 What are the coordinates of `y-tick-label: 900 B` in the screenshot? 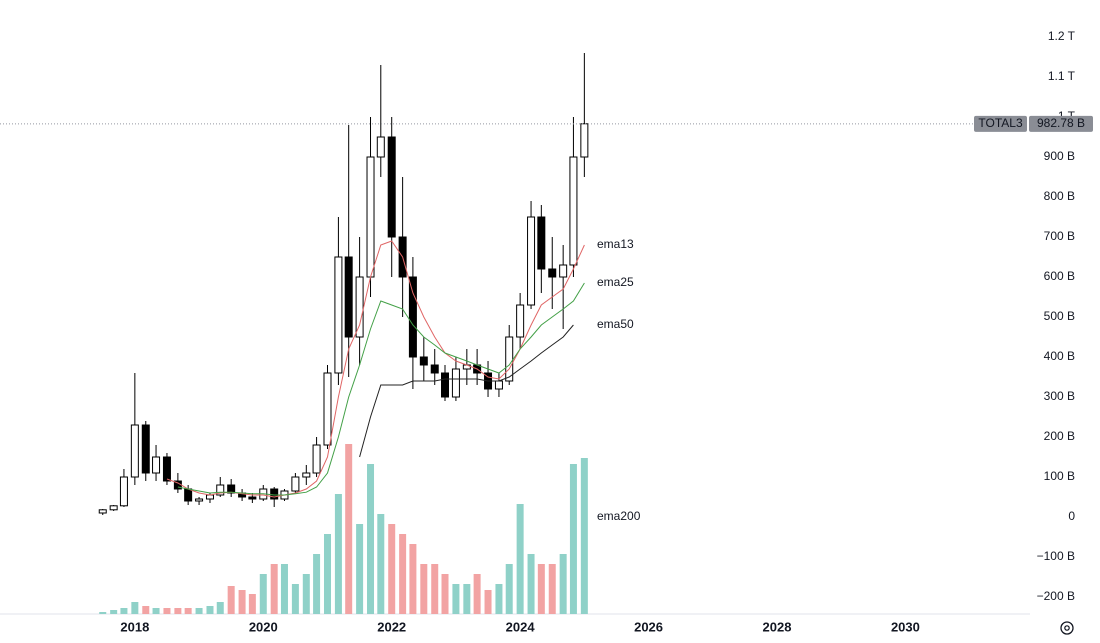 It's located at (1059, 156).